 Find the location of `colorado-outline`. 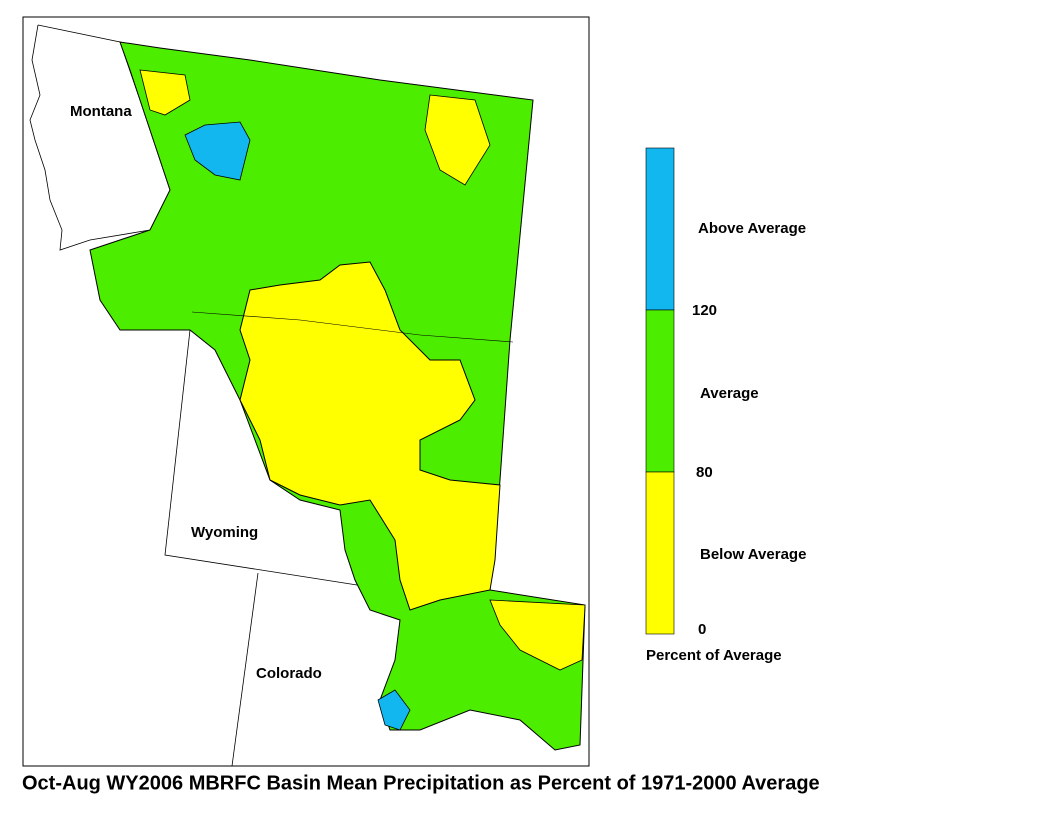

colorado-outline is located at coordinates (245, 669).